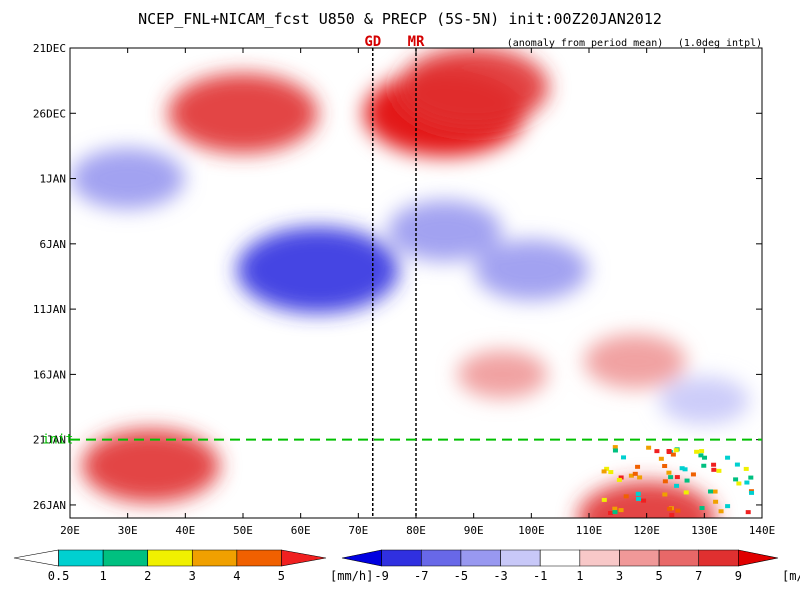  I want to click on cb2-level-2: -5, so click(461, 576).